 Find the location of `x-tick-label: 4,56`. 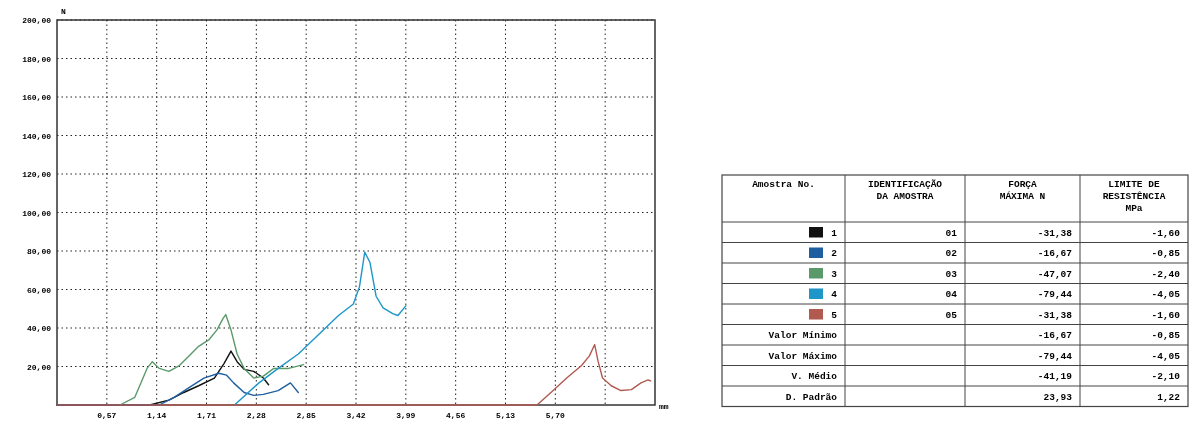

x-tick-label: 4,56 is located at coordinates (456, 415).